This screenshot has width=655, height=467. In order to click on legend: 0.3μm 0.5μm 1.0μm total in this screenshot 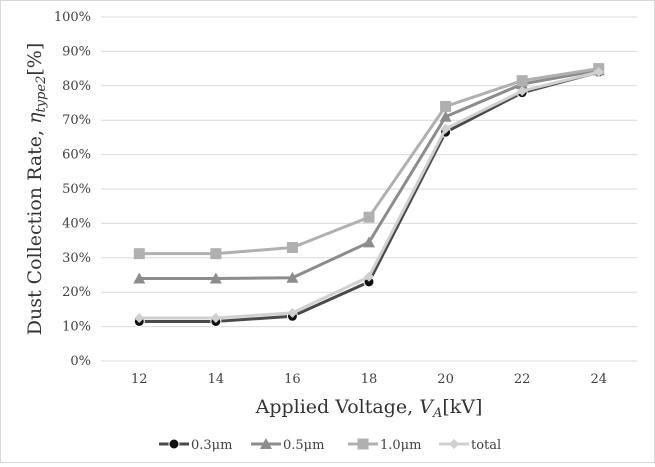, I will do `click(330, 445)`.